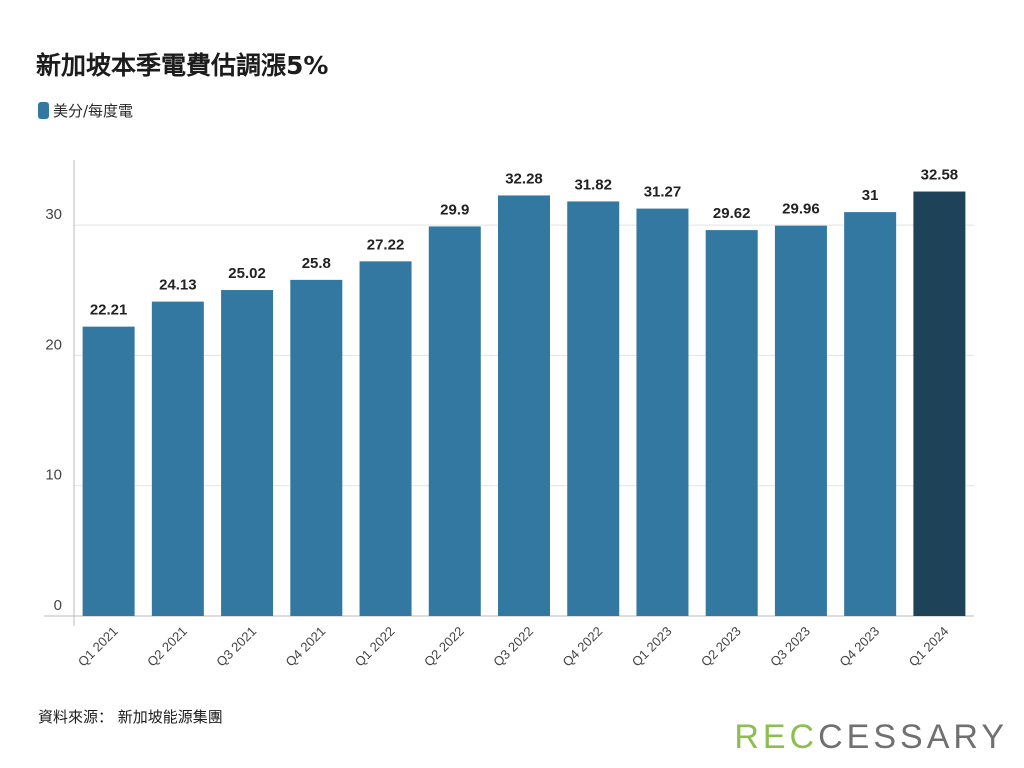 This screenshot has height=768, width=1024. Describe the element at coordinates (130, 717) in the screenshot. I see `source-note: 資料來源： 新加坡能源集團` at that location.